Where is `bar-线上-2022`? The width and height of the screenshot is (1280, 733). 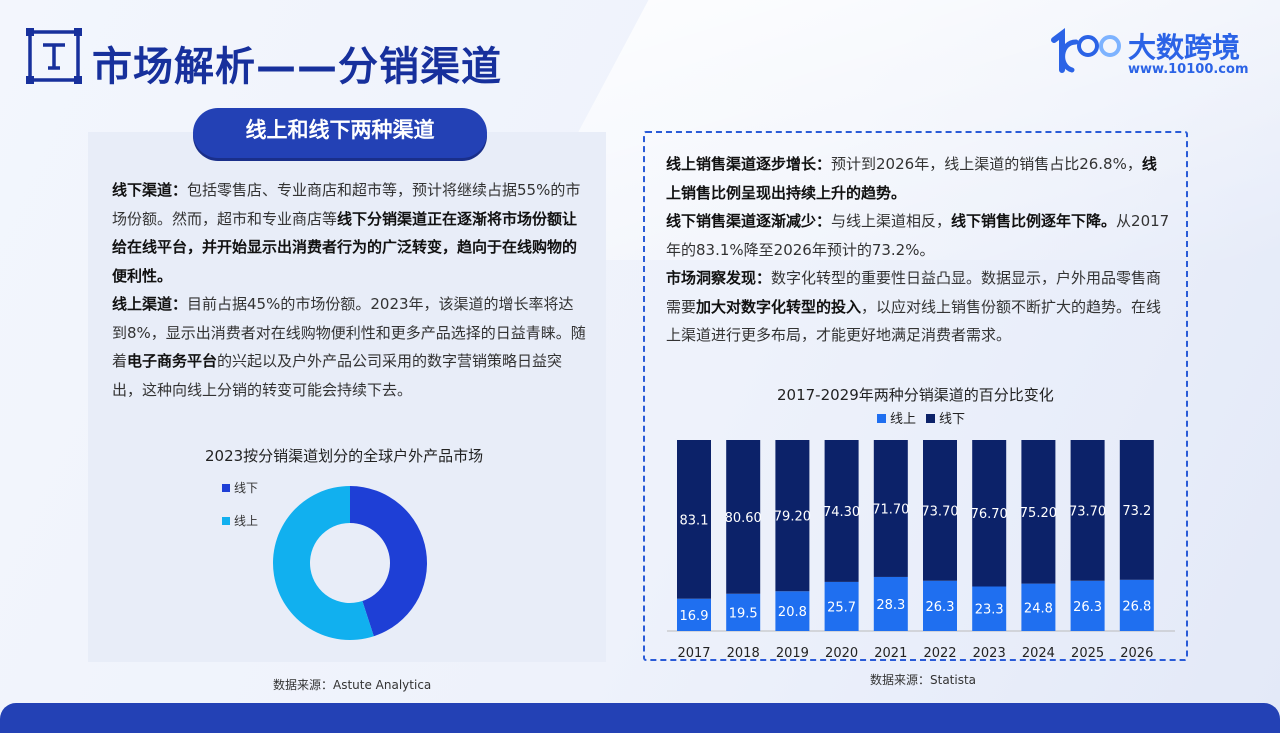 bar-线上-2022 is located at coordinates (940, 605).